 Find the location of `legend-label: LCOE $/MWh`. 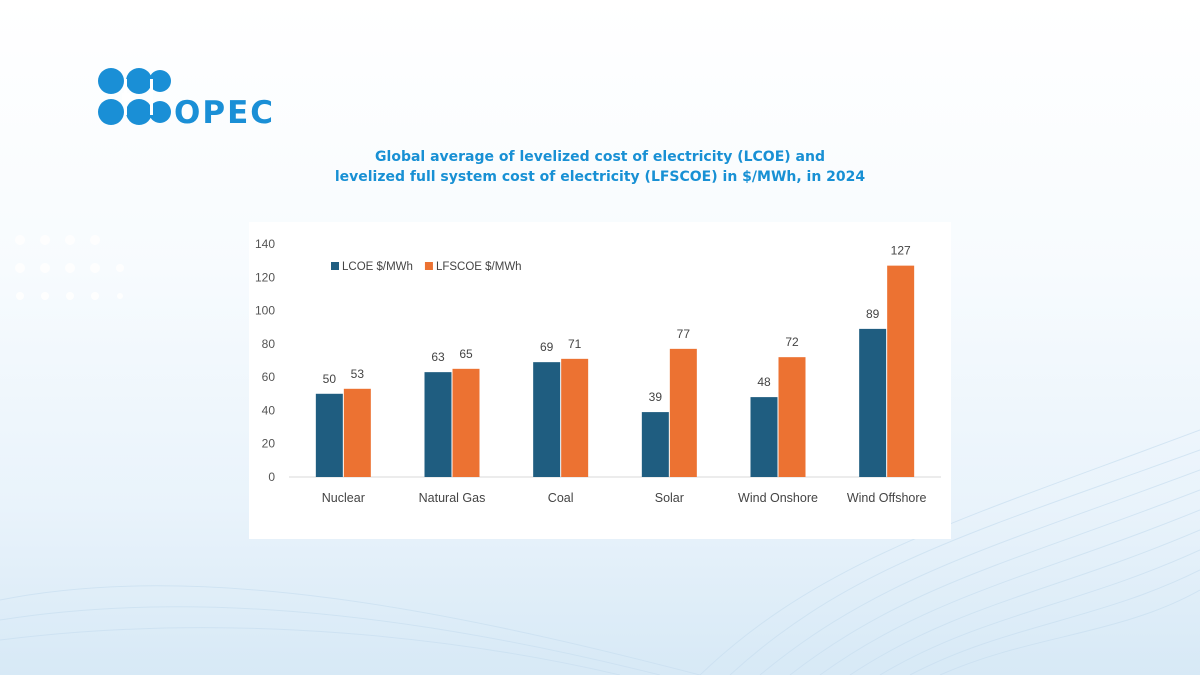

legend-label: LCOE $/MWh is located at coordinates (377, 267).